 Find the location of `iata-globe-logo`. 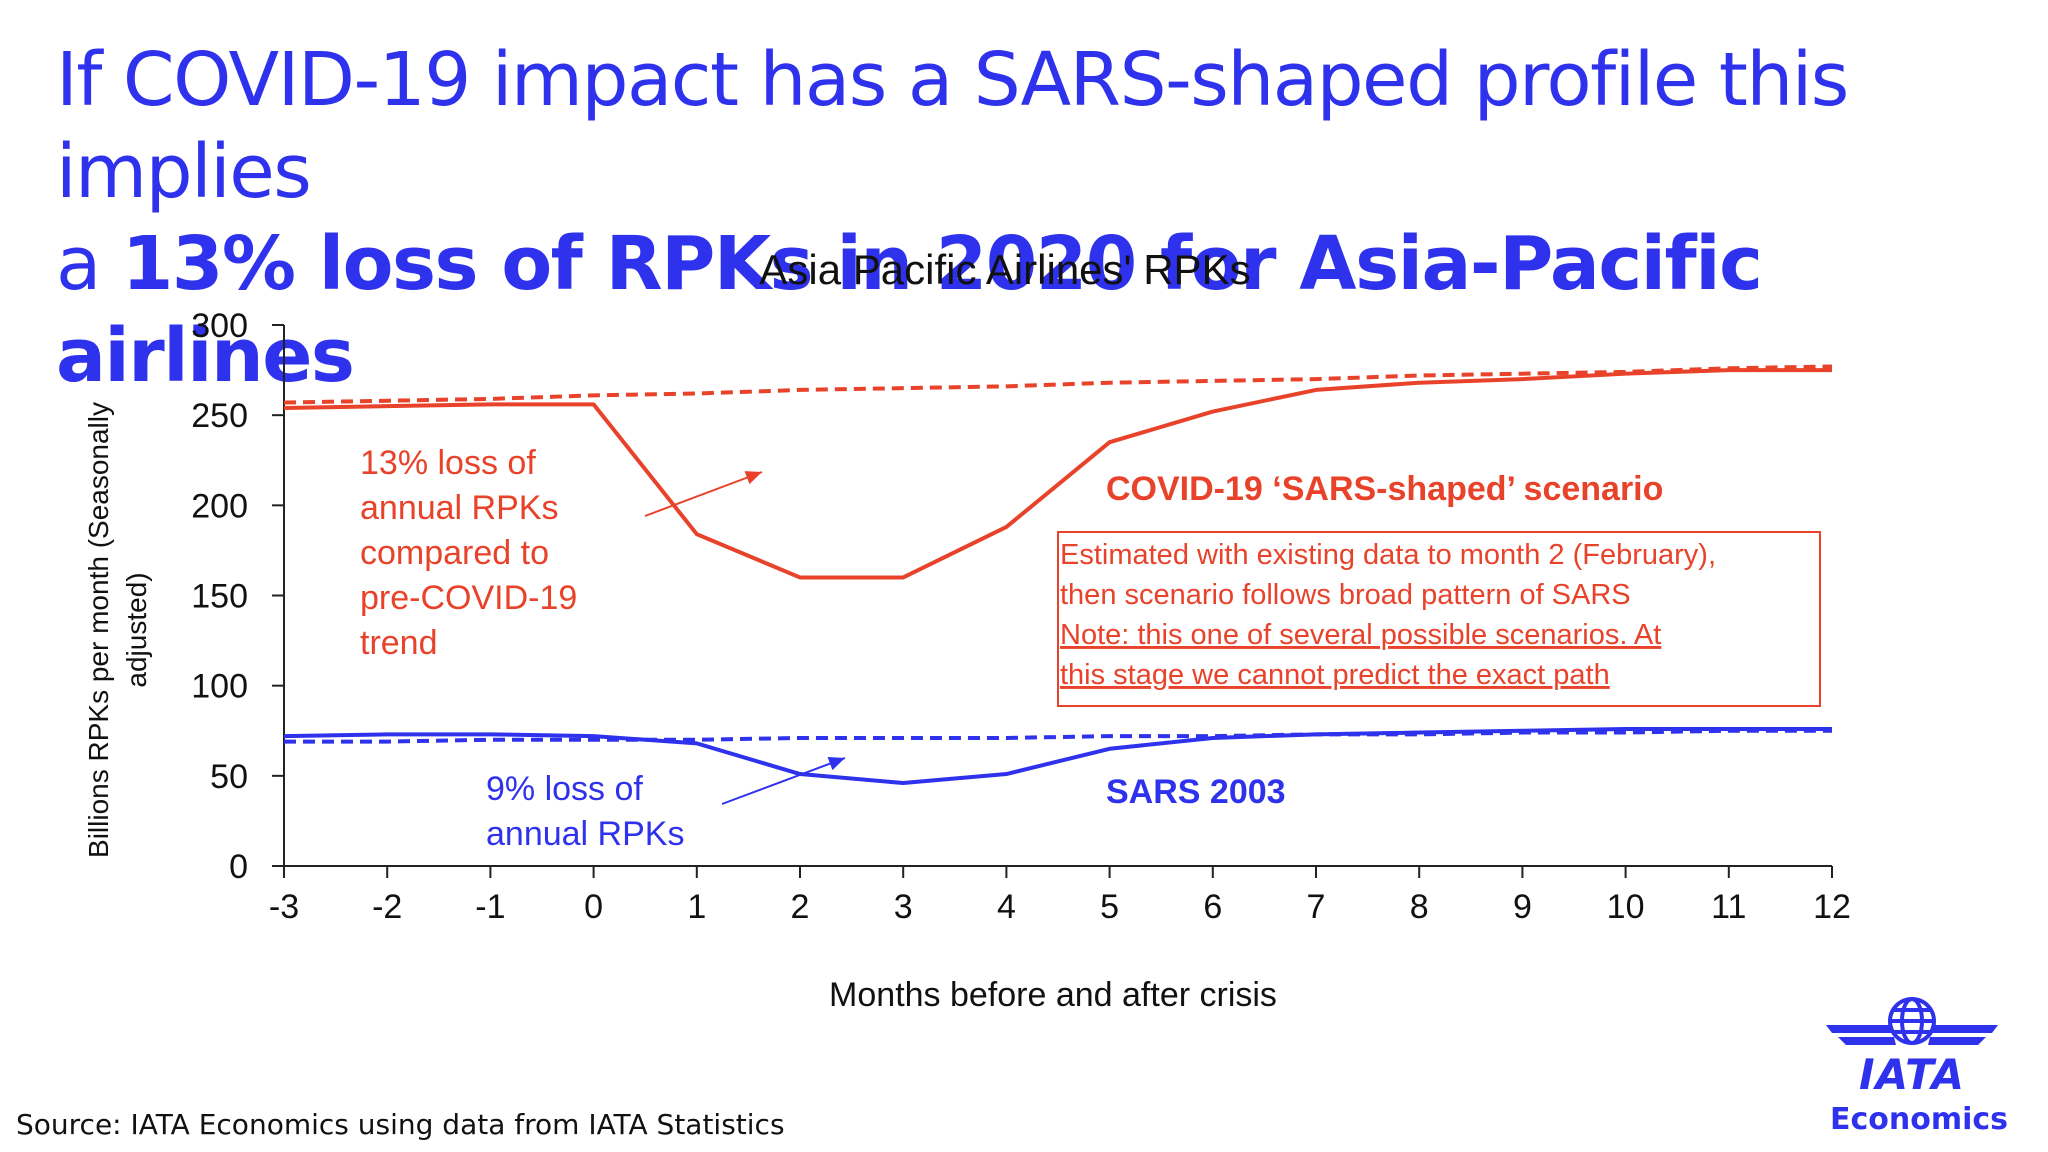

iata-globe-logo is located at coordinates (1912, 1021).